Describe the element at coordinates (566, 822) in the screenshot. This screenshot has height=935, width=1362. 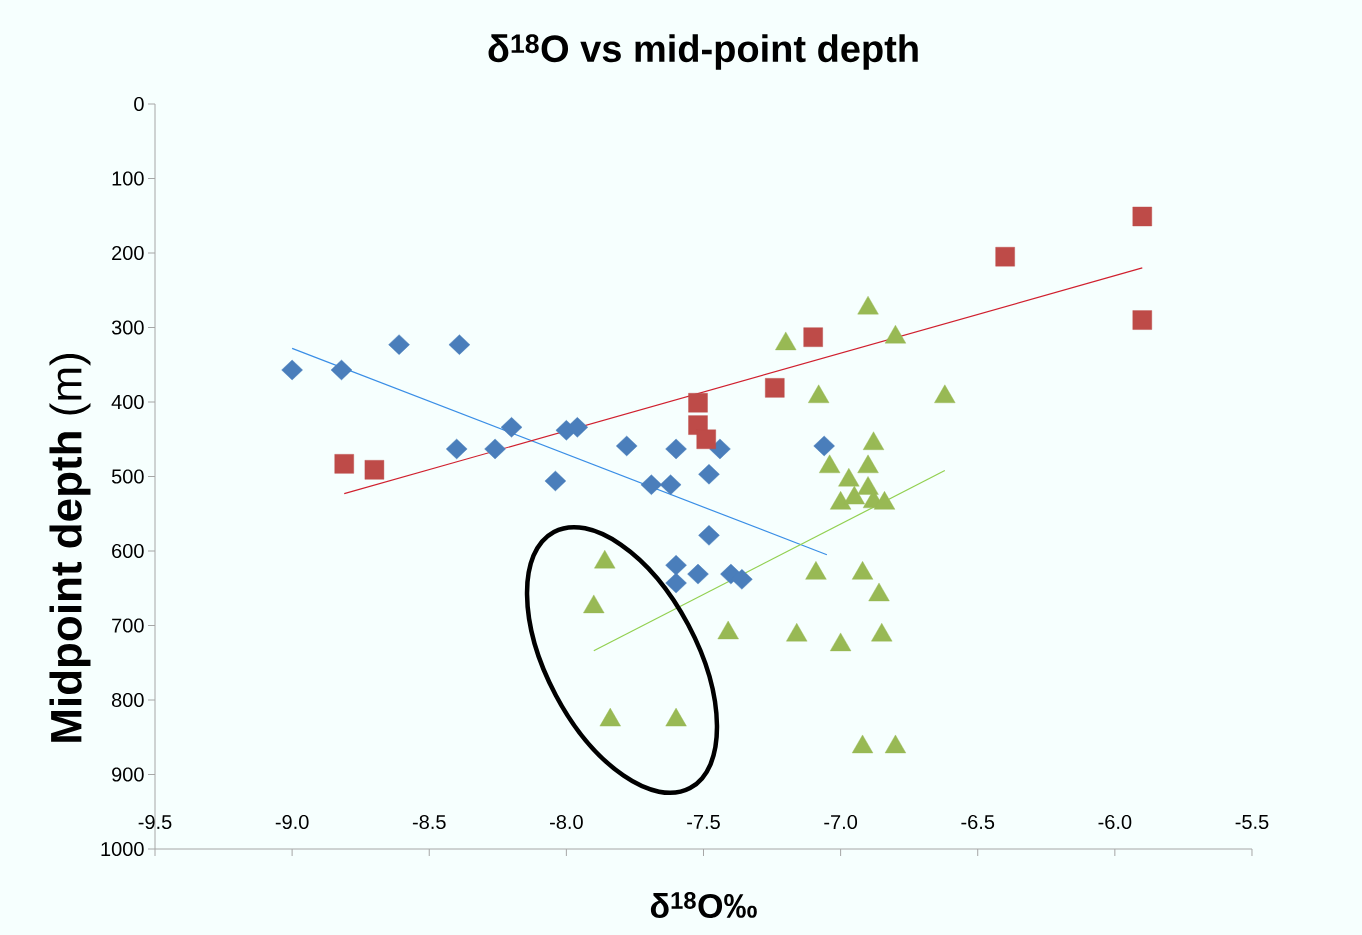
I see `x-tick-label: -8.0` at that location.